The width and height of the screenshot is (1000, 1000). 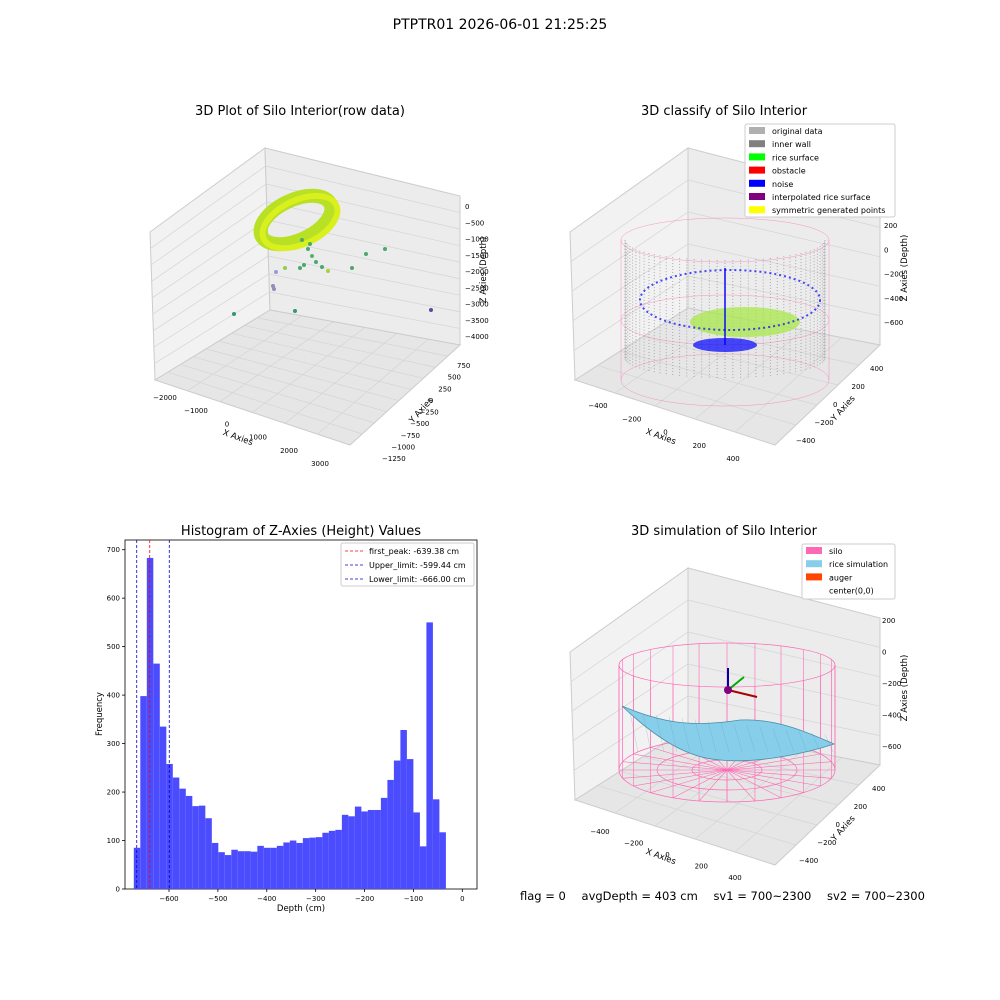 I want to click on x-tick-label: −2000, so click(x=165, y=398).